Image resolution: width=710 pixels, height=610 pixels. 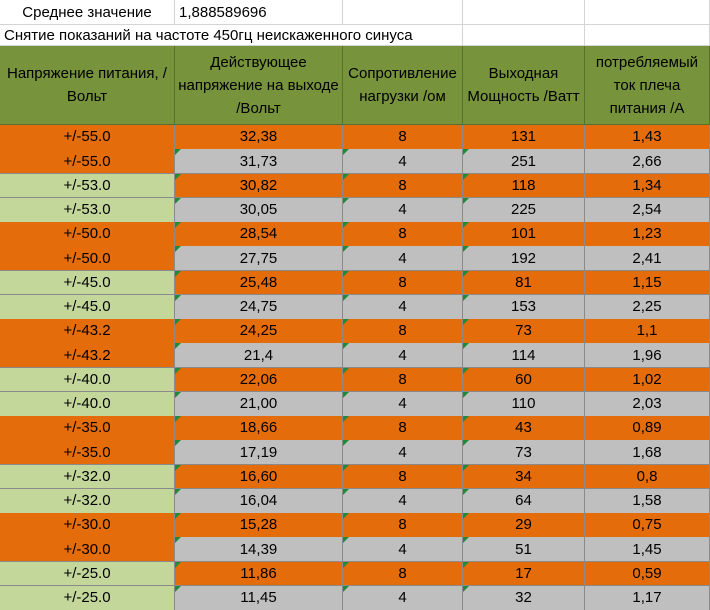 What do you see at coordinates (87, 549) in the screenshot?
I see `table-cell: +/-30.0` at bounding box center [87, 549].